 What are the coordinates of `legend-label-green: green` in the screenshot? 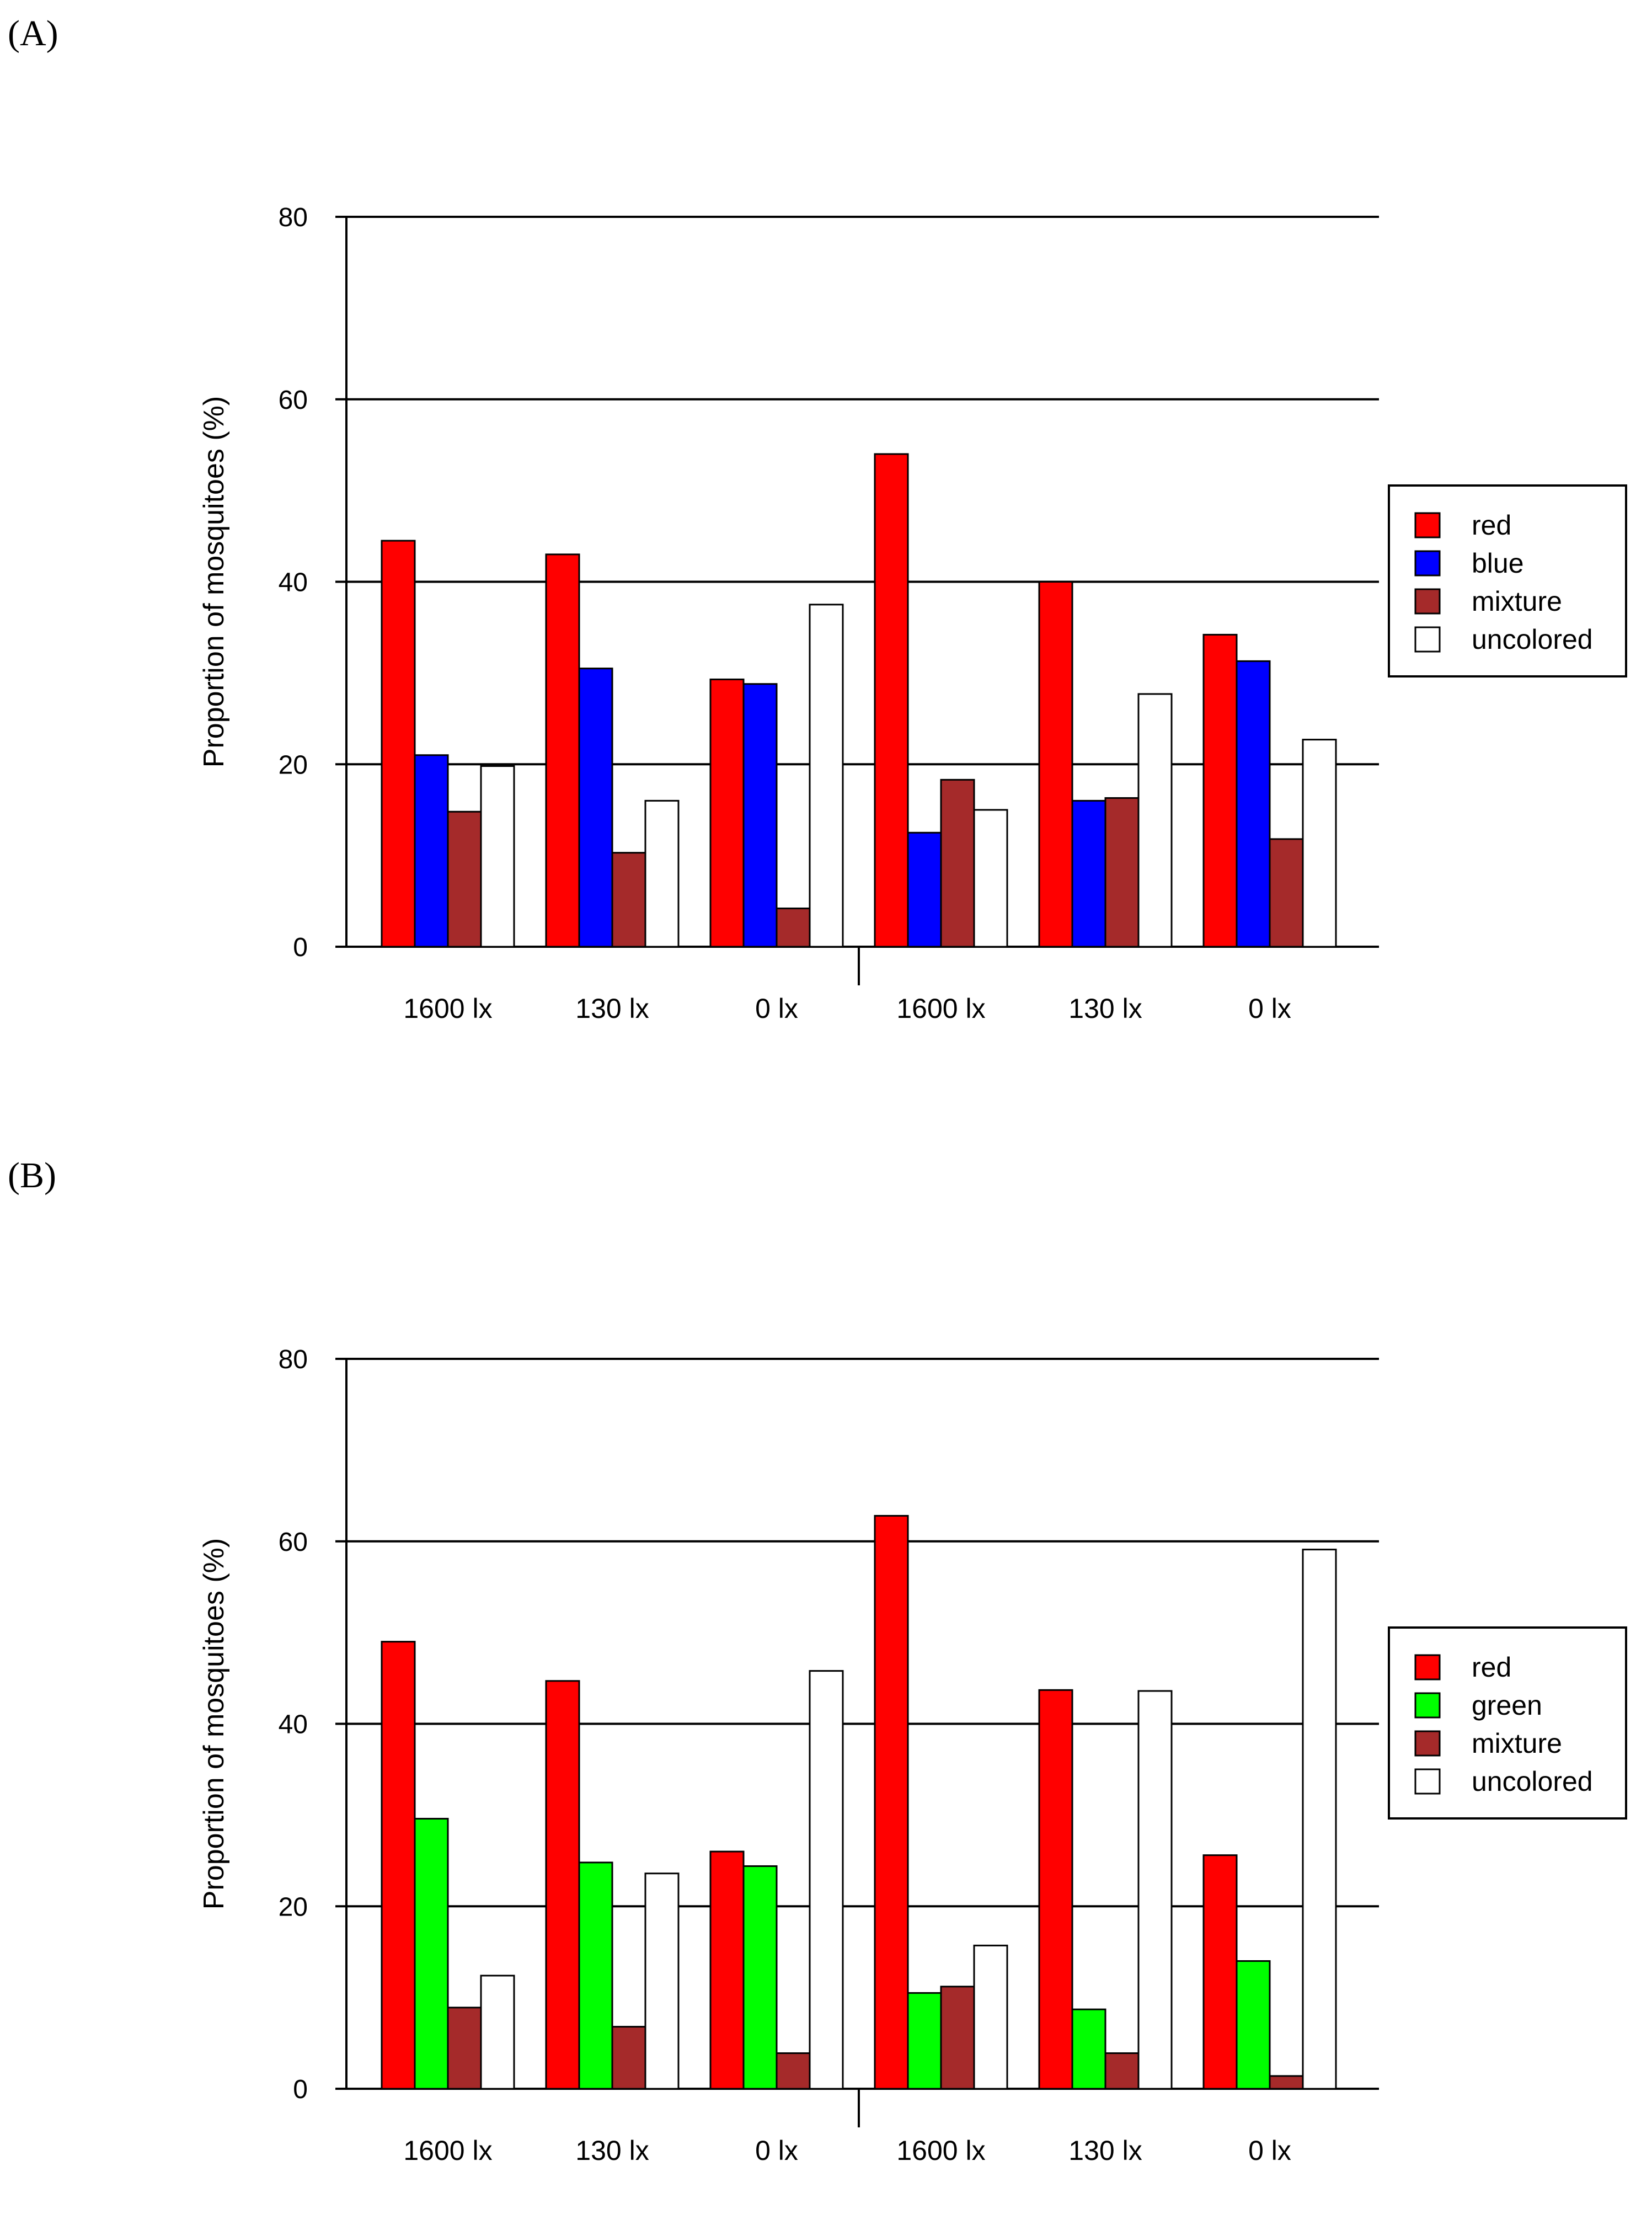 It's located at (1507, 1705).